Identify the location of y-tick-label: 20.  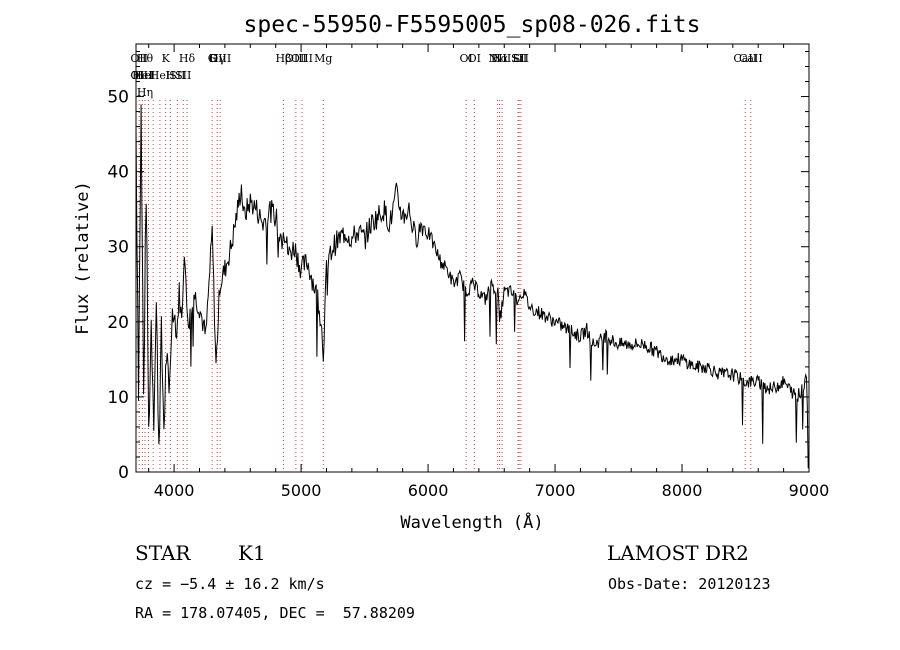
(118, 323).